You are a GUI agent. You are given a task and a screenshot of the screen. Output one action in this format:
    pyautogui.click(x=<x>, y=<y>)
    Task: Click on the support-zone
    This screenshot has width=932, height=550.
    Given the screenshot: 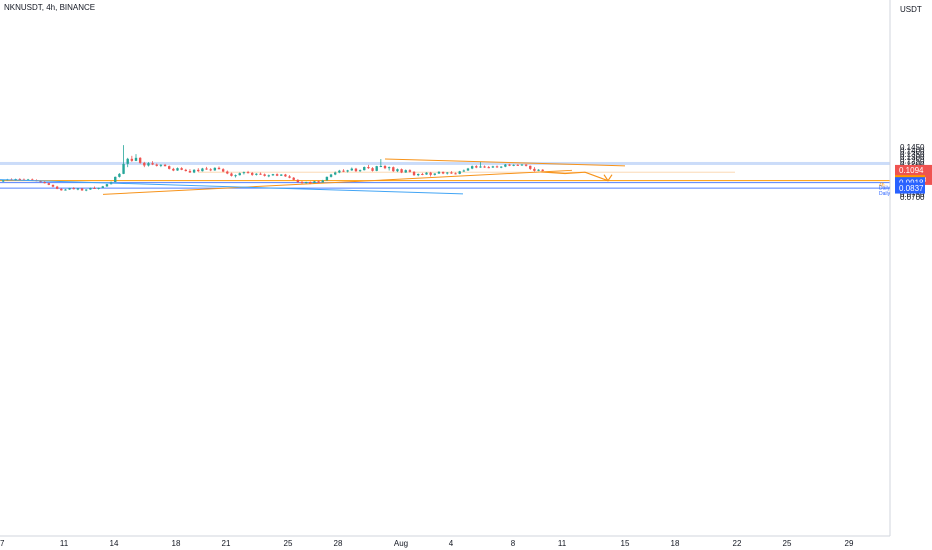 What is the action you would take?
    pyautogui.click(x=466, y=172)
    